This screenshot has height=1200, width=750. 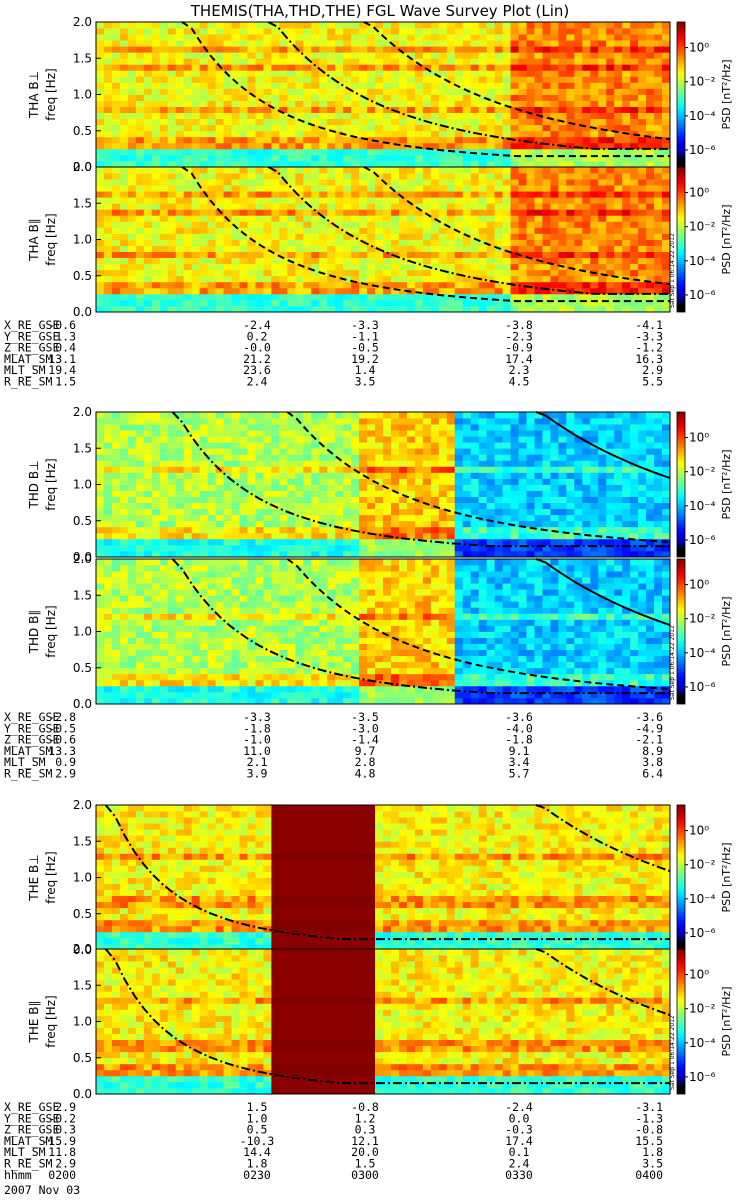 What do you see at coordinates (468, 230) in the screenshot?
I see `cyclotron-curve` at bounding box center [468, 230].